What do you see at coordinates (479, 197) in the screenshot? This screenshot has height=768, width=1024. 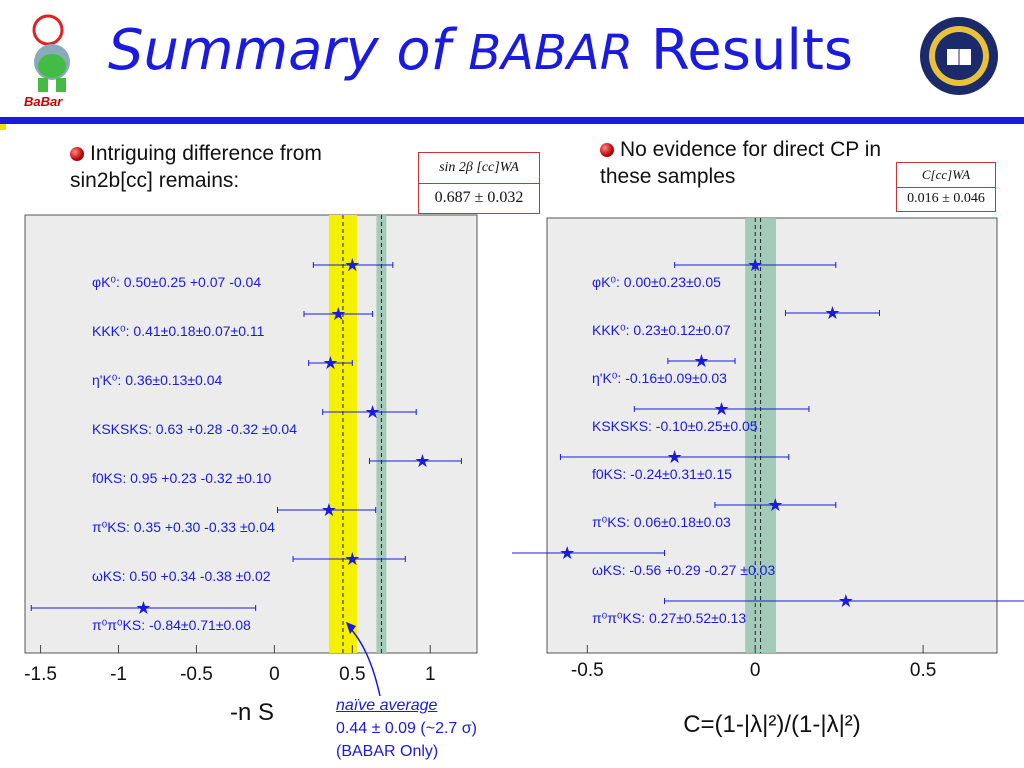 I see `wa-left-value: 0.687 ± 0.032` at bounding box center [479, 197].